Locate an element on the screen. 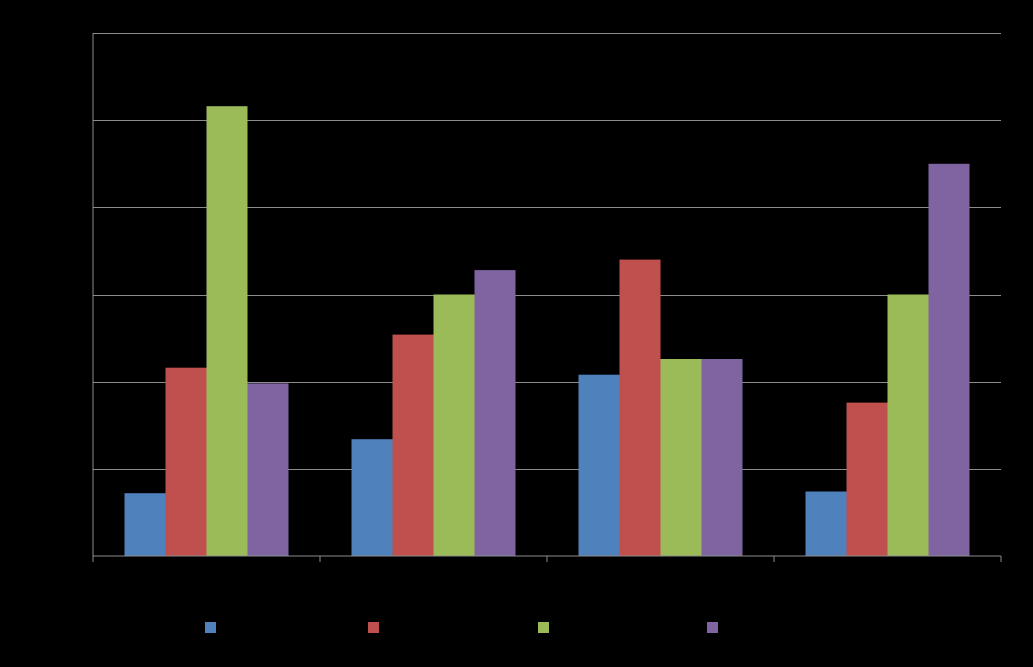 The width and height of the screenshot is (1033, 667). x-axis-ticks is located at coordinates (547, 559).